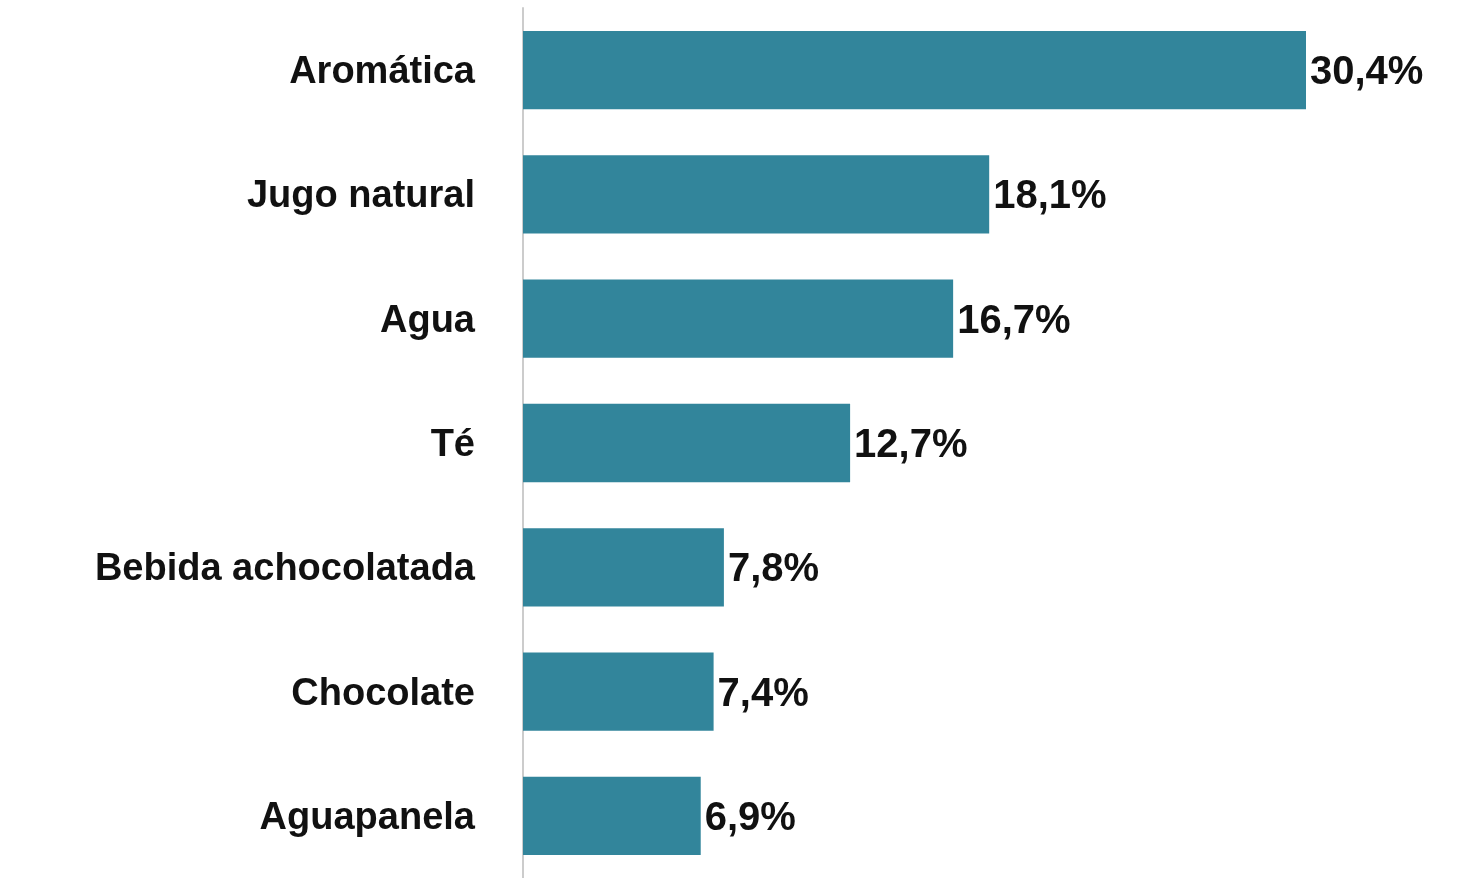 The image size is (1472, 878). Describe the element at coordinates (911, 443) in the screenshot. I see `data-label: 12,7%` at that location.